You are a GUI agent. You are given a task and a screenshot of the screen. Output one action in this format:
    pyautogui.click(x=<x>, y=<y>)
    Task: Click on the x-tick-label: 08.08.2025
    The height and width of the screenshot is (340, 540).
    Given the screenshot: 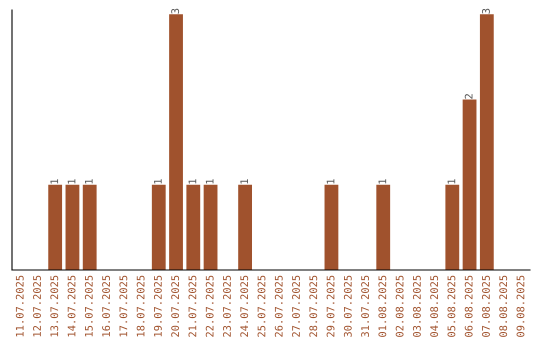 What is the action you would take?
    pyautogui.click(x=503, y=306)
    